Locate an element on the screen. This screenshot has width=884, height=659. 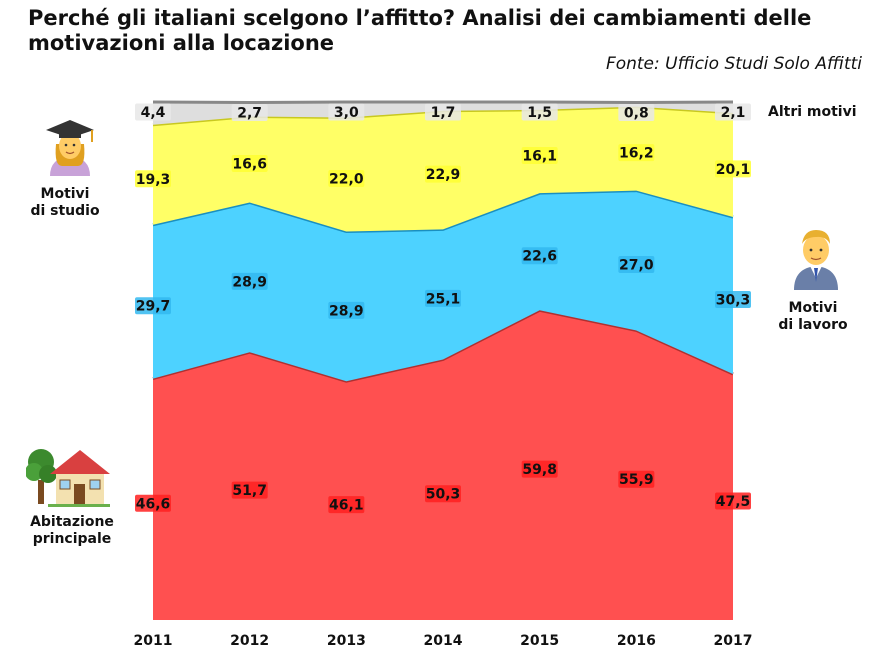
data-label-text: 1,5 is located at coordinates (539, 113).